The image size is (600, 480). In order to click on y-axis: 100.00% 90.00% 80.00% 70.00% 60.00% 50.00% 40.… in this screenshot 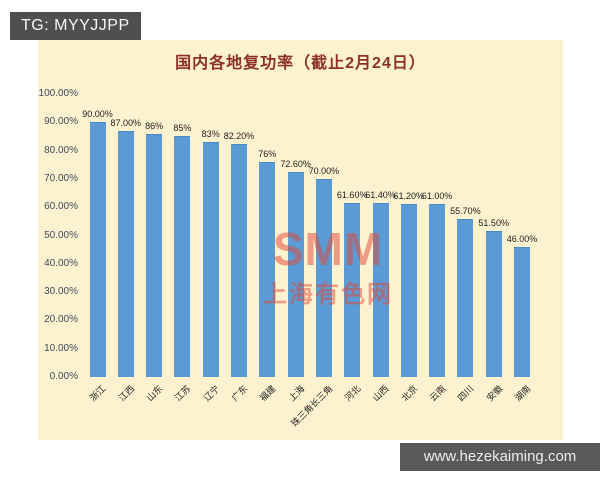, I will do `click(59, 235)`.